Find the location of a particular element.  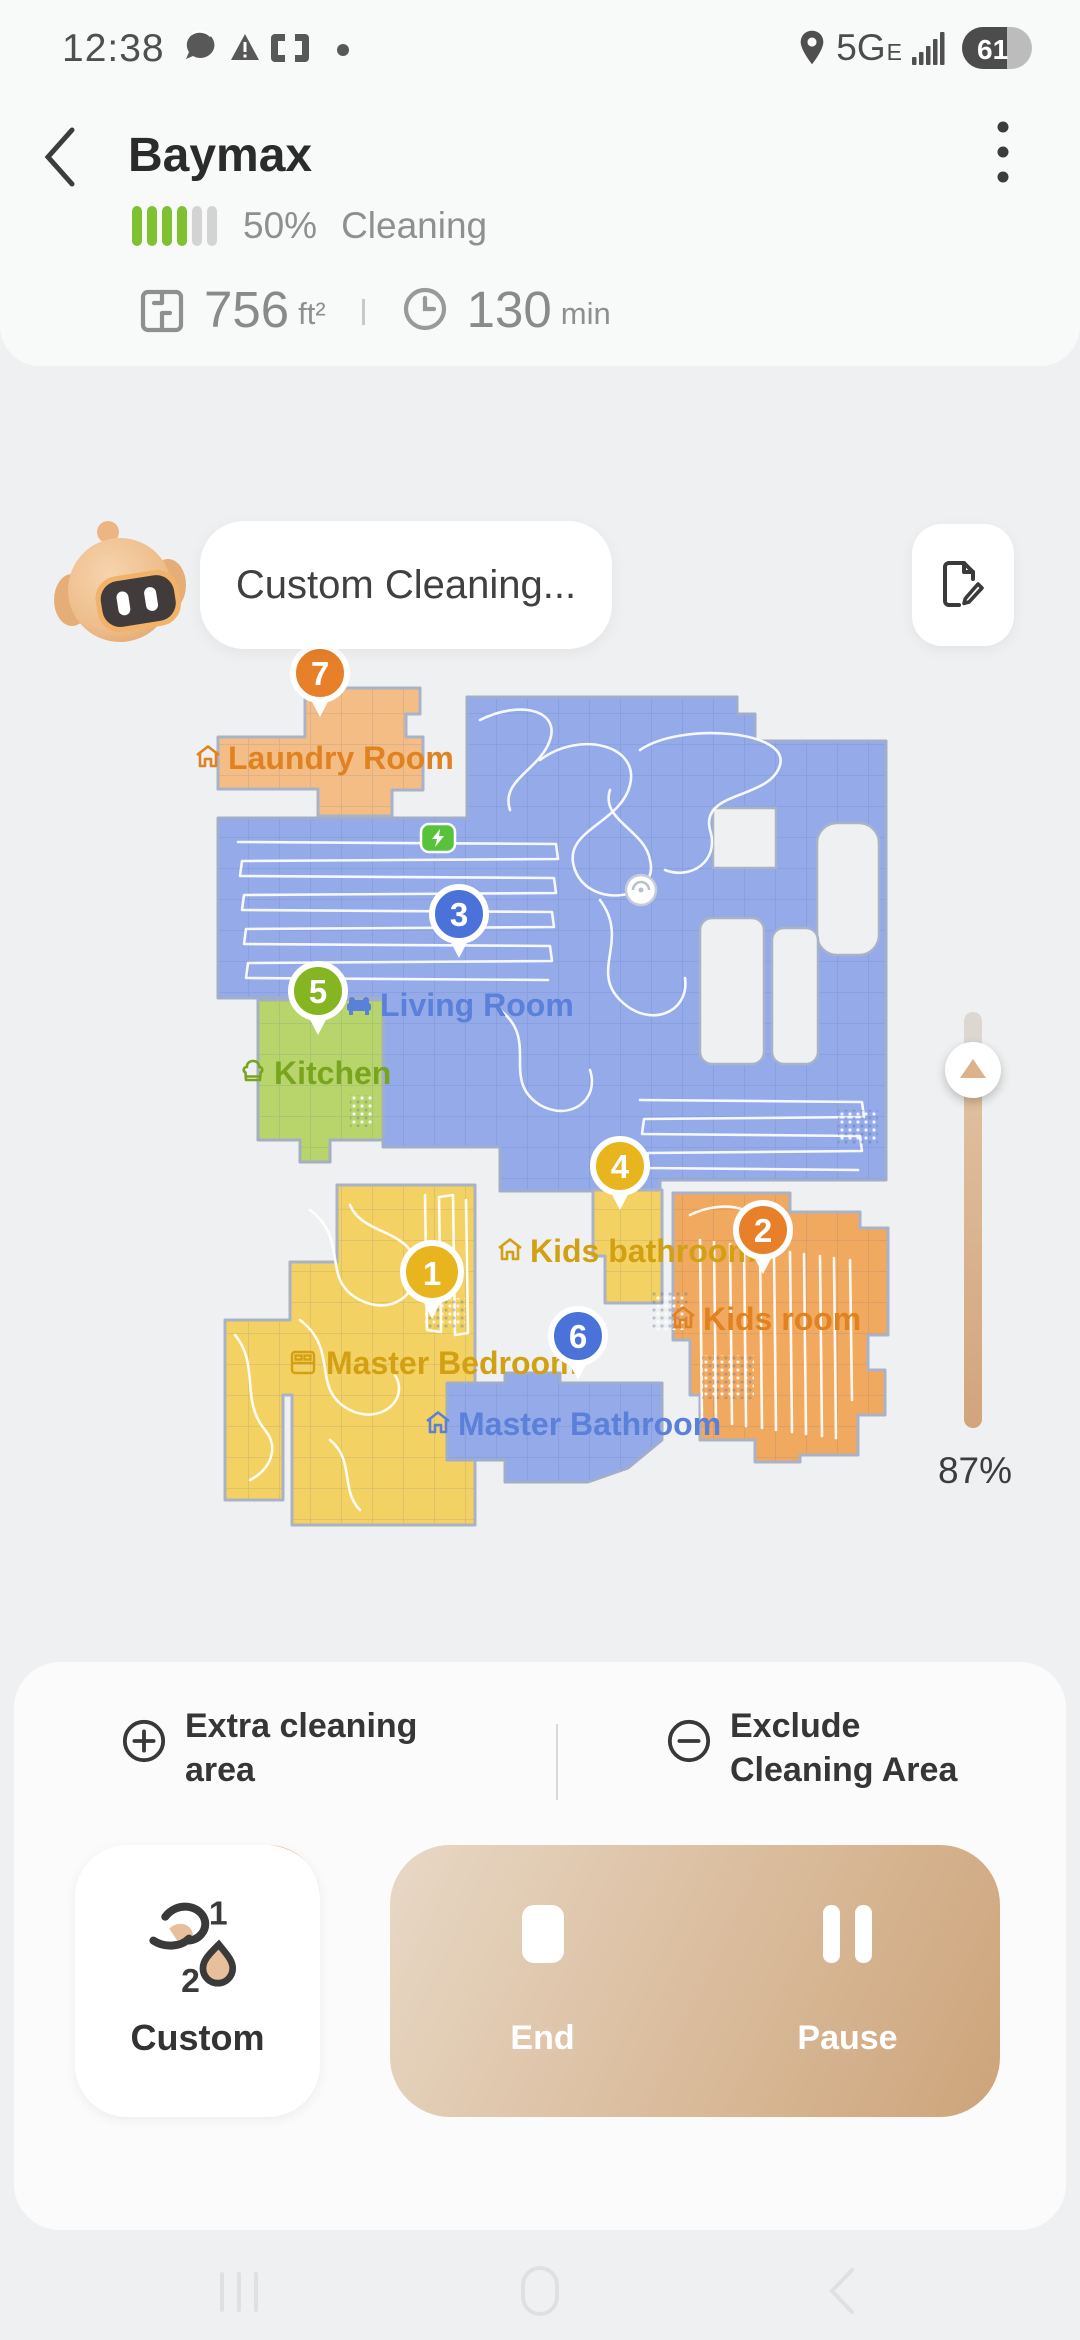

cleaning-stats-row: 756 ft² 130 min is located at coordinates (374, 309).